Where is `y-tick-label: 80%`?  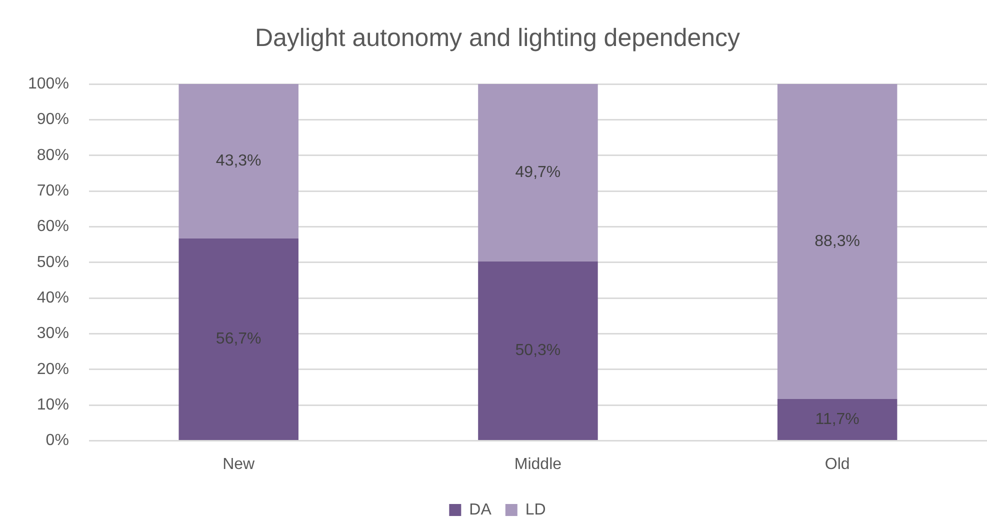 y-tick-label: 80% is located at coordinates (52, 155).